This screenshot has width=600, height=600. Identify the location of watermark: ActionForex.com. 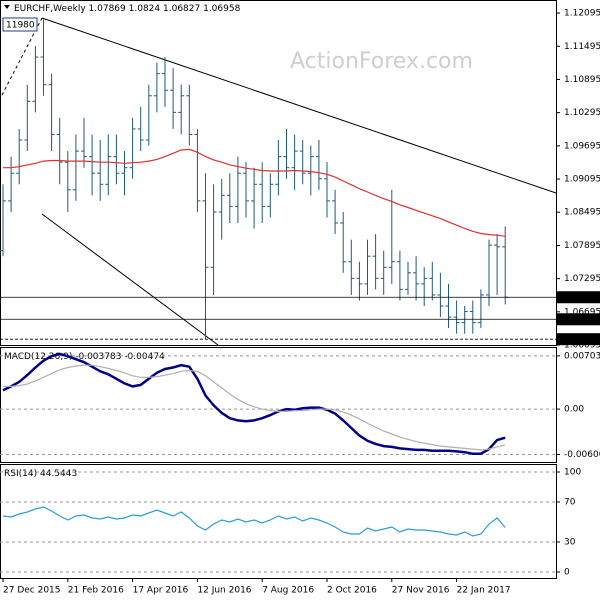
(381, 61).